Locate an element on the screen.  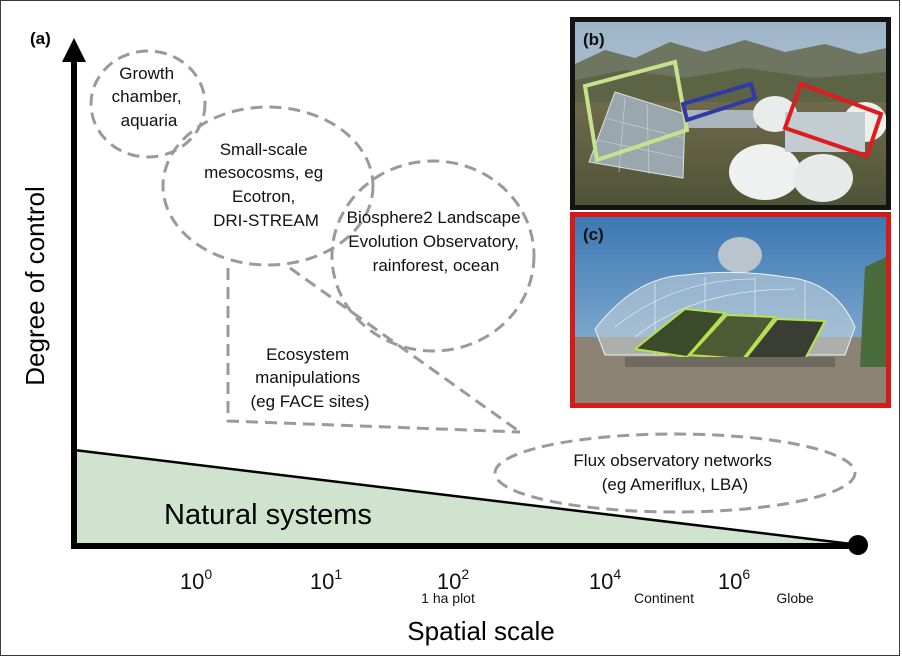
ecosystem-manipulations-outline is located at coordinates (373, 351).